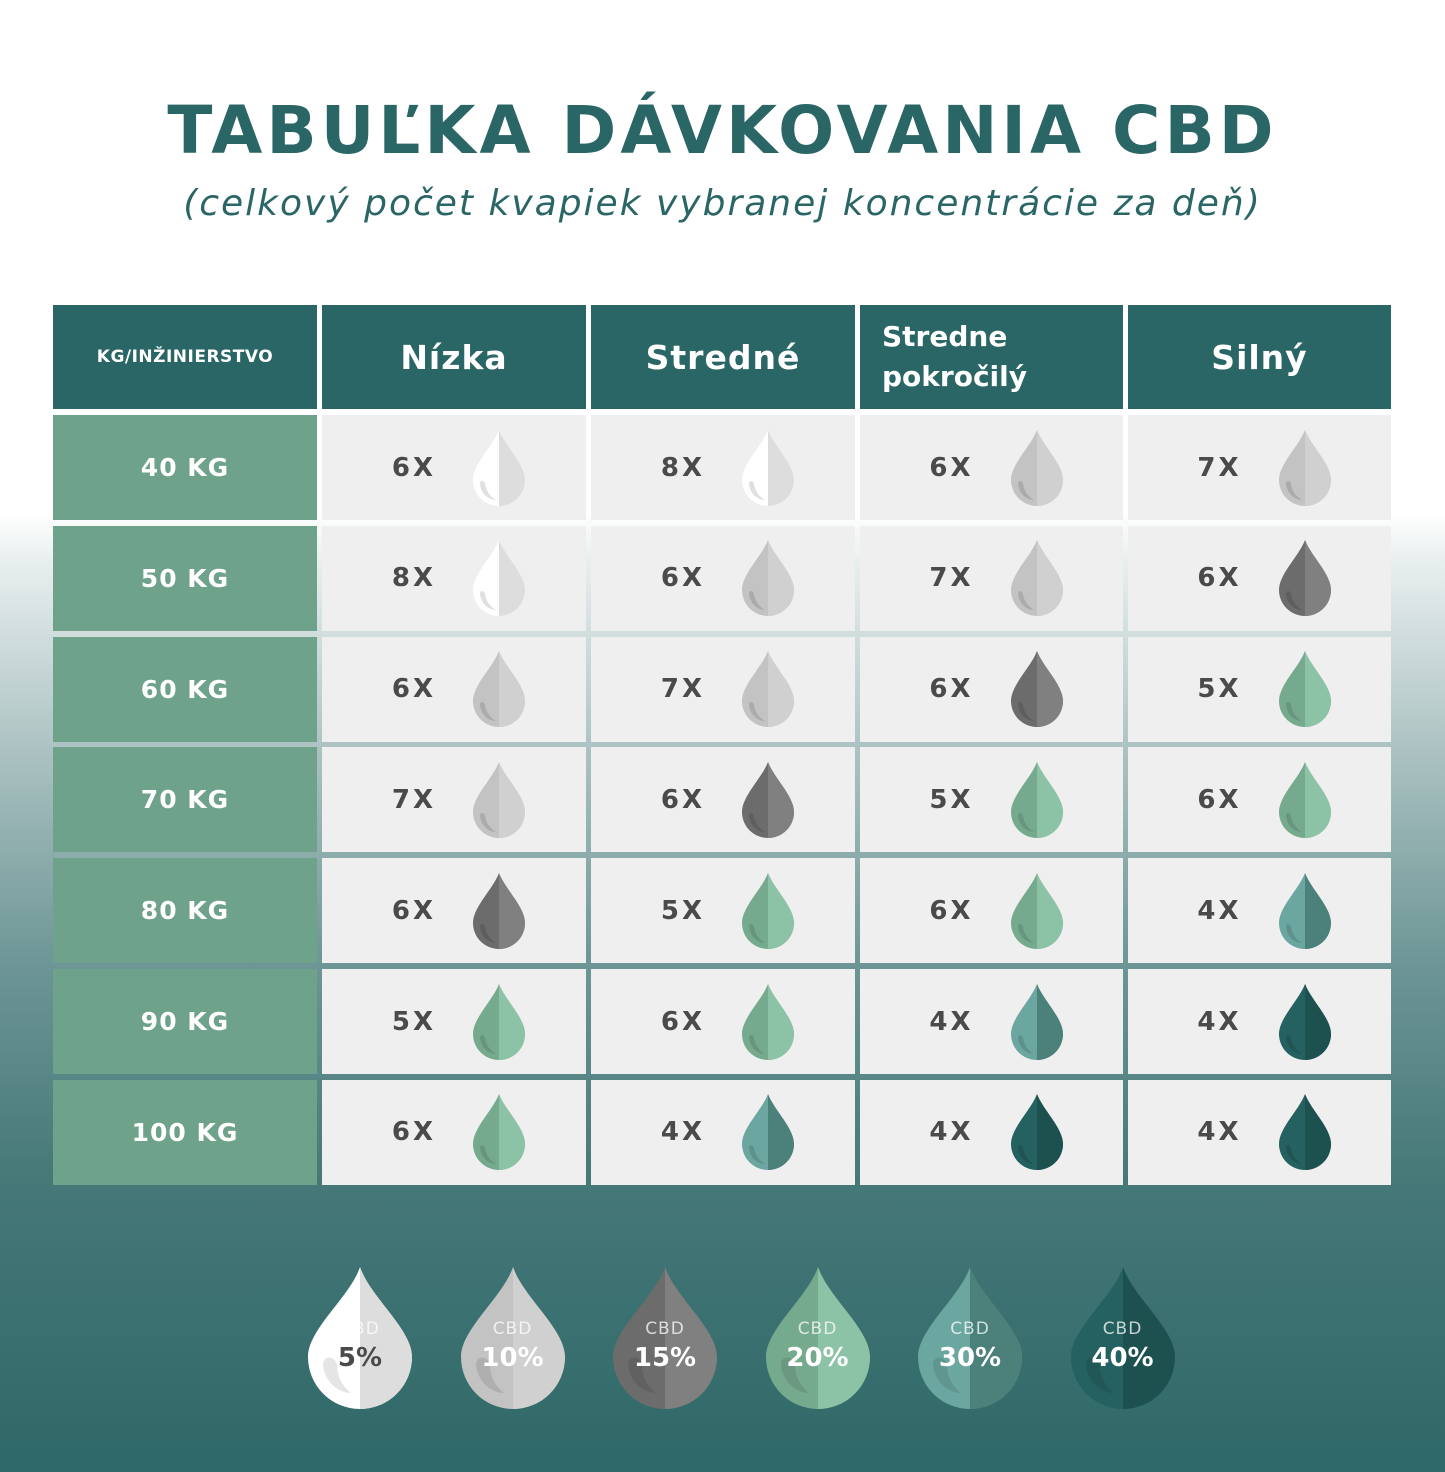 Image resolution: width=1445 pixels, height=1472 pixels. I want to click on legend-value: 5%, so click(360, 1358).